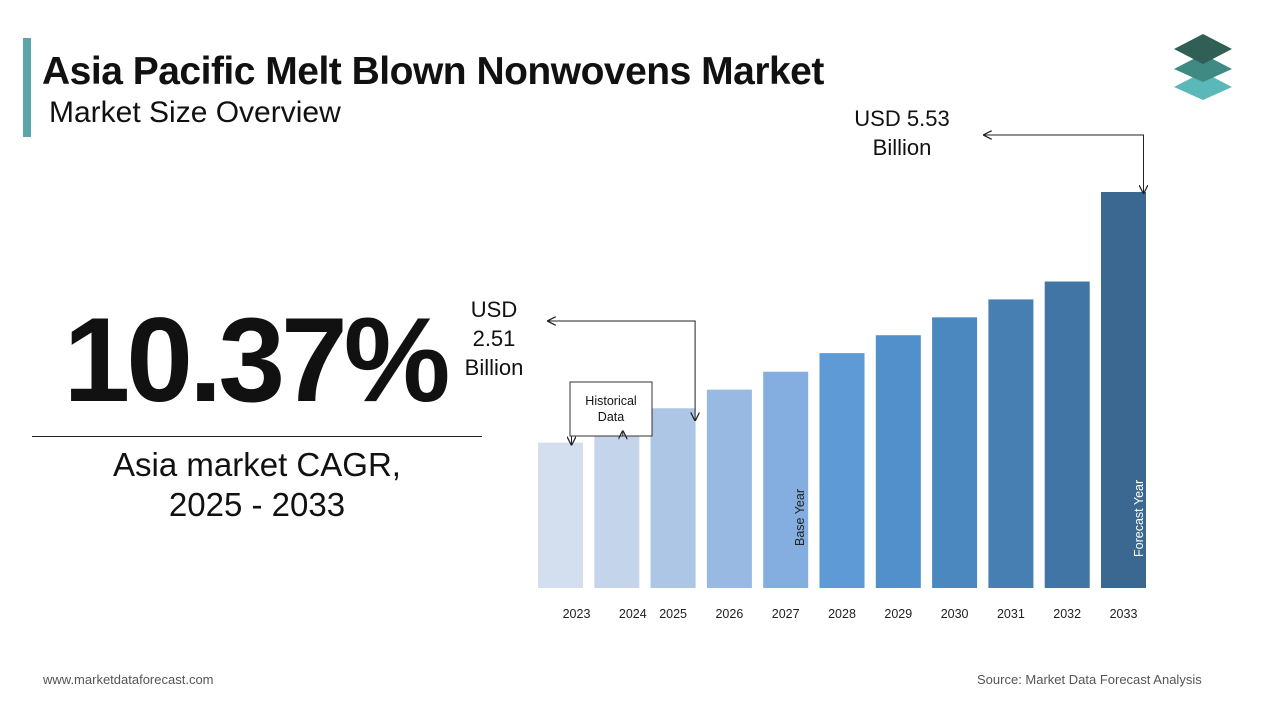  I want to click on x-tick-label-2028: 2028, so click(842, 614).